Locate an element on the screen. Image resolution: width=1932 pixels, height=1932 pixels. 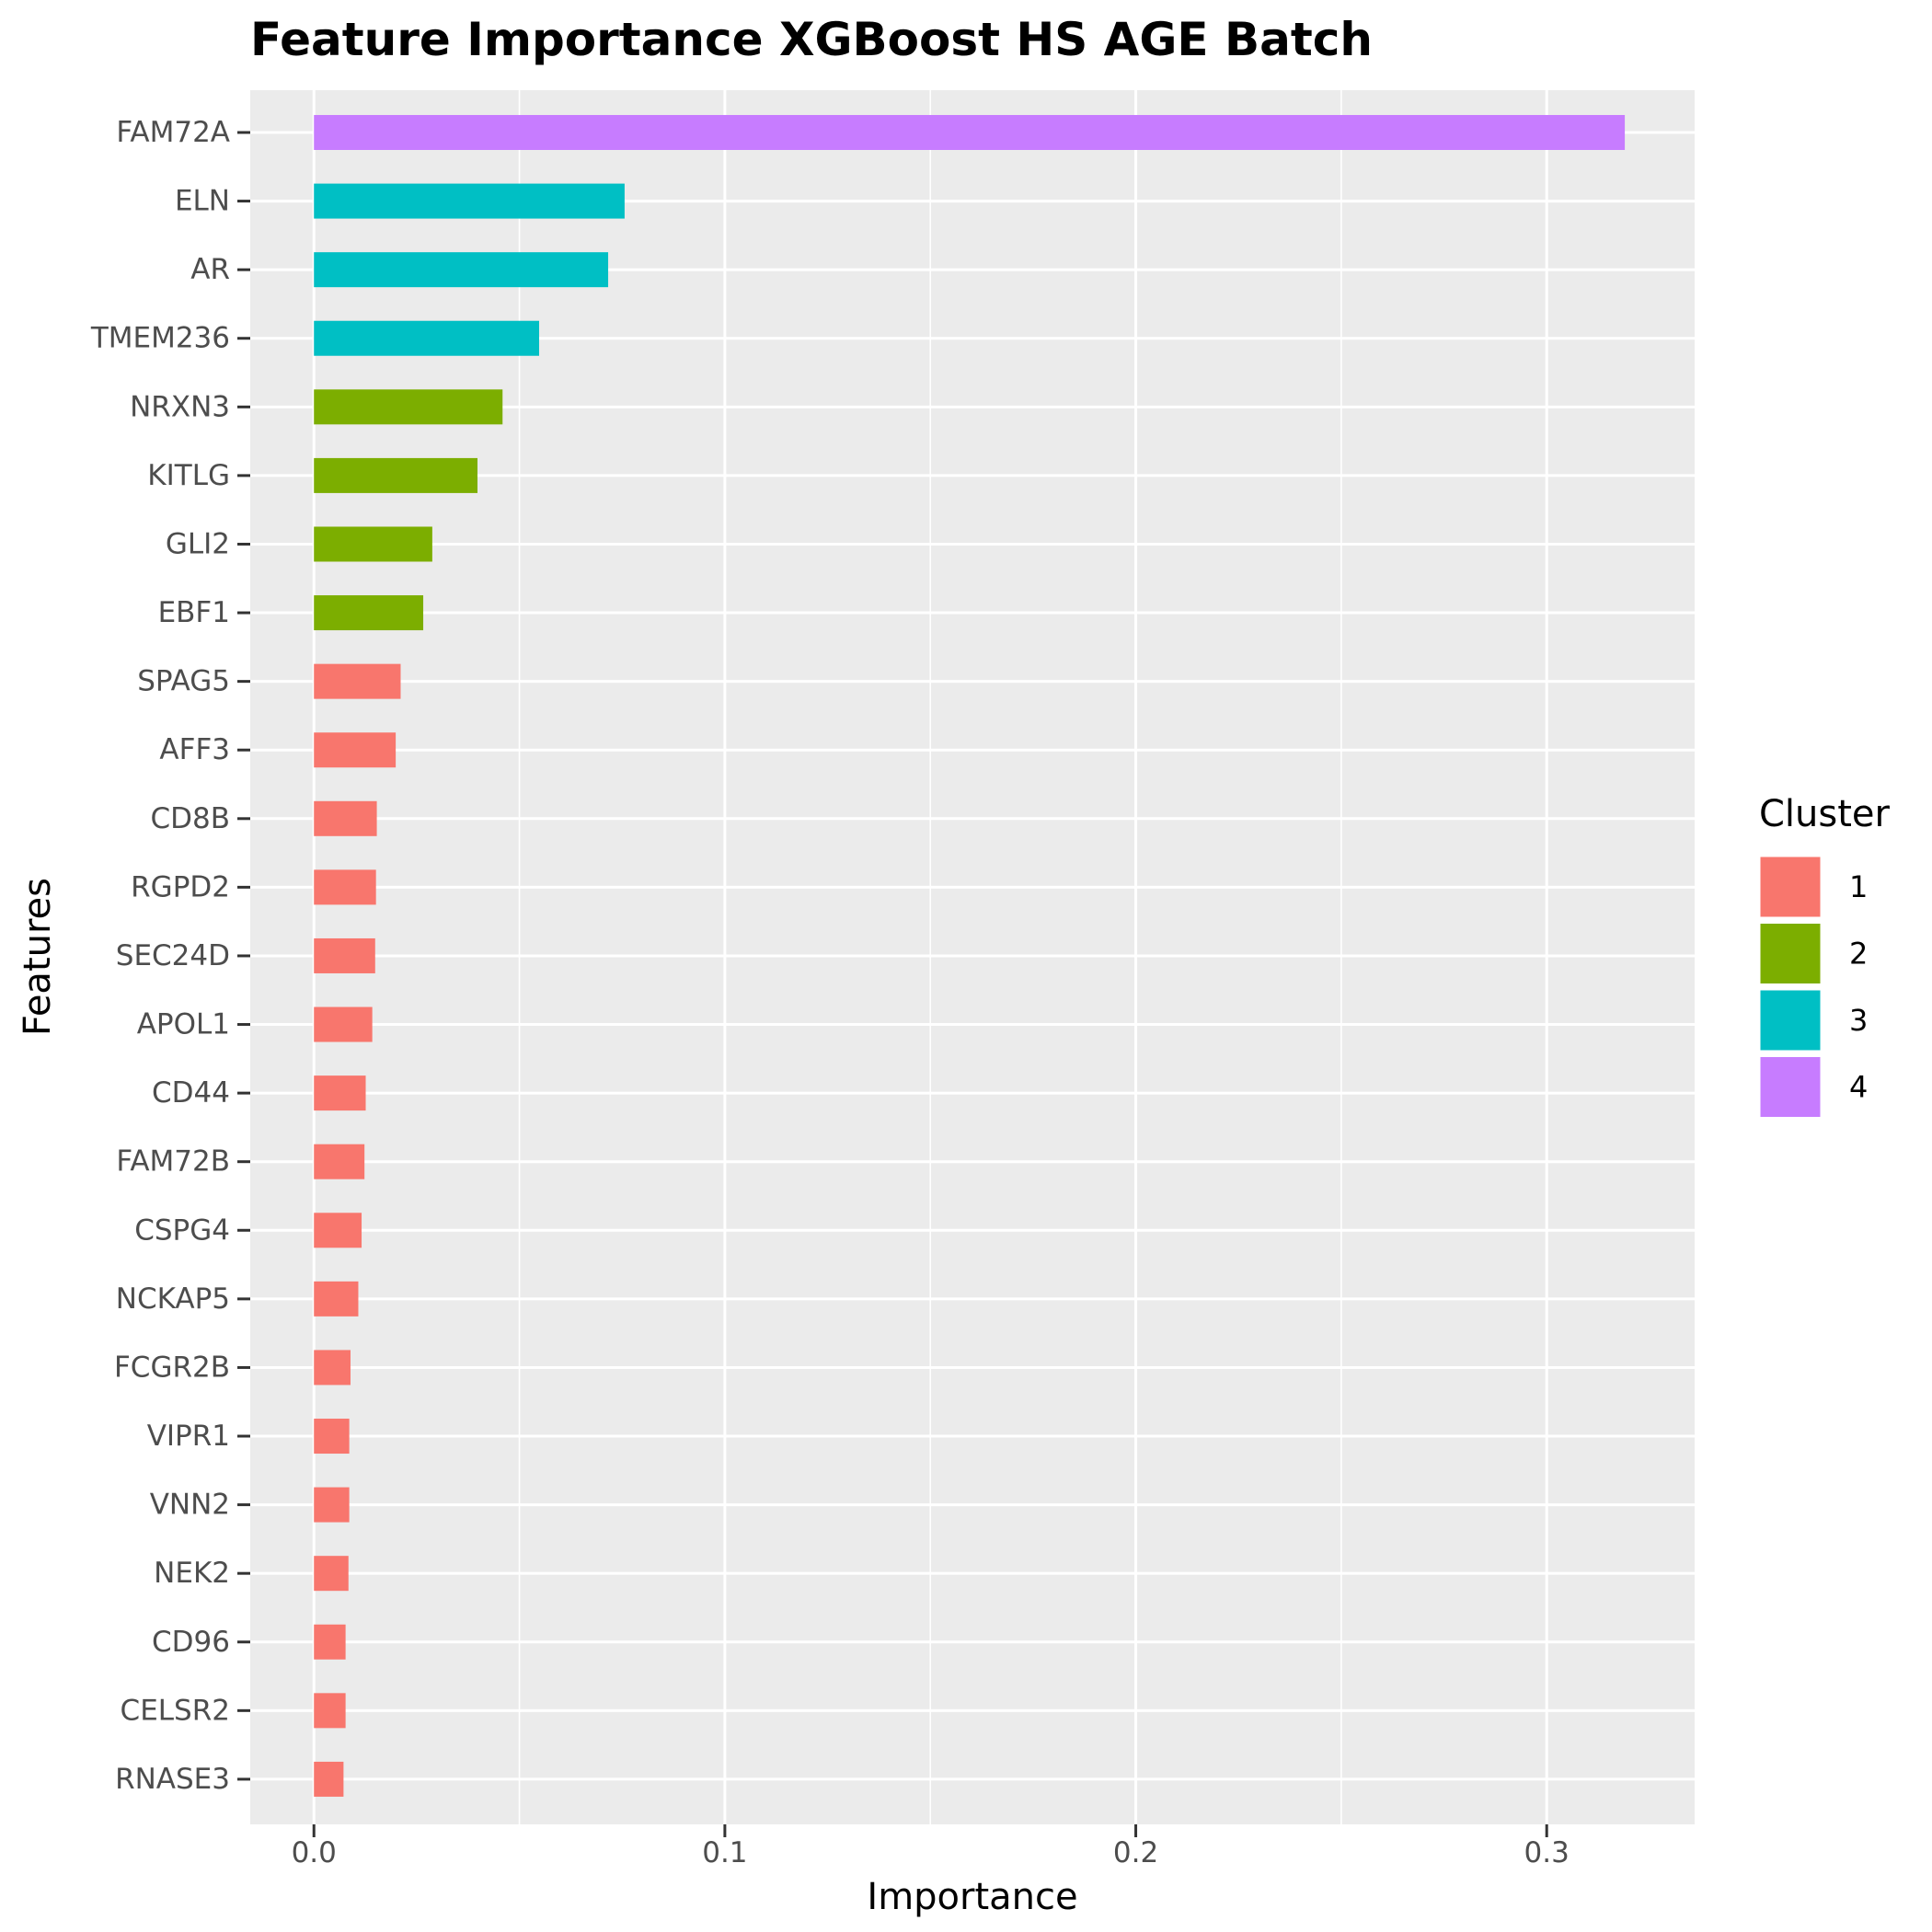
y-tick-label: CSPG4 is located at coordinates (182, 1230).